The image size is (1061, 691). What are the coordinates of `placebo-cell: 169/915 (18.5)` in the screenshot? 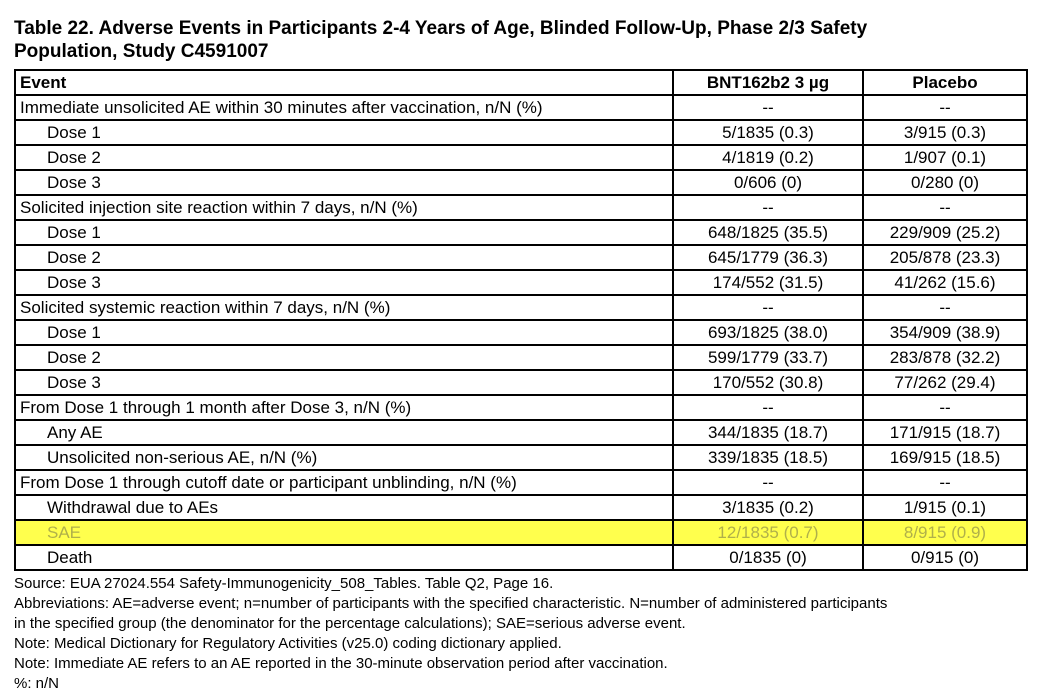 It's located at (945, 457).